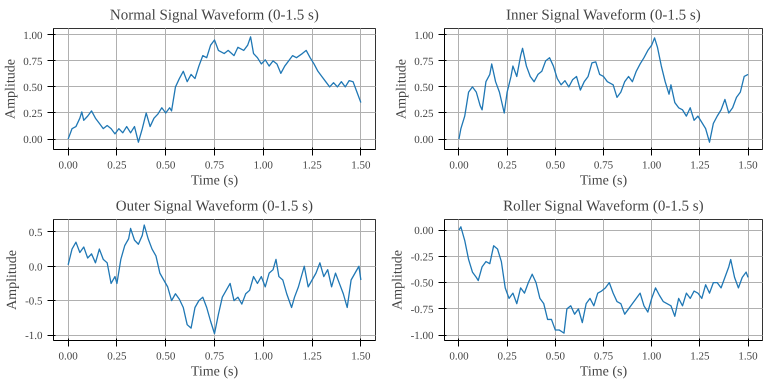  I want to click on y-tick-label: -1.0, so click(34, 336).